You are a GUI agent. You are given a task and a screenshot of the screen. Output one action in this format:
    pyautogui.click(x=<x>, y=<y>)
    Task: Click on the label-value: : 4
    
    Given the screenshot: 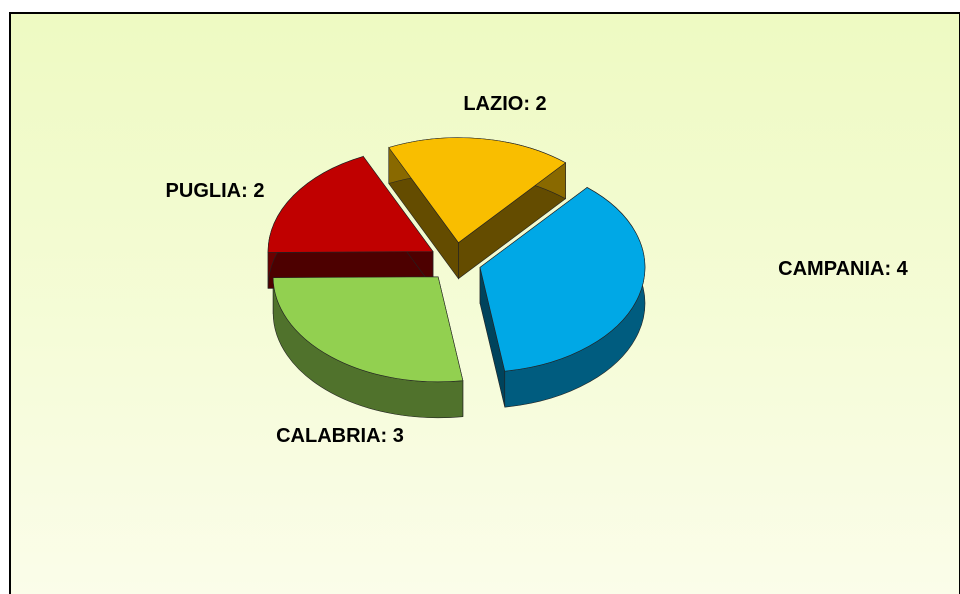 What is the action you would take?
    pyautogui.click(x=896, y=269)
    